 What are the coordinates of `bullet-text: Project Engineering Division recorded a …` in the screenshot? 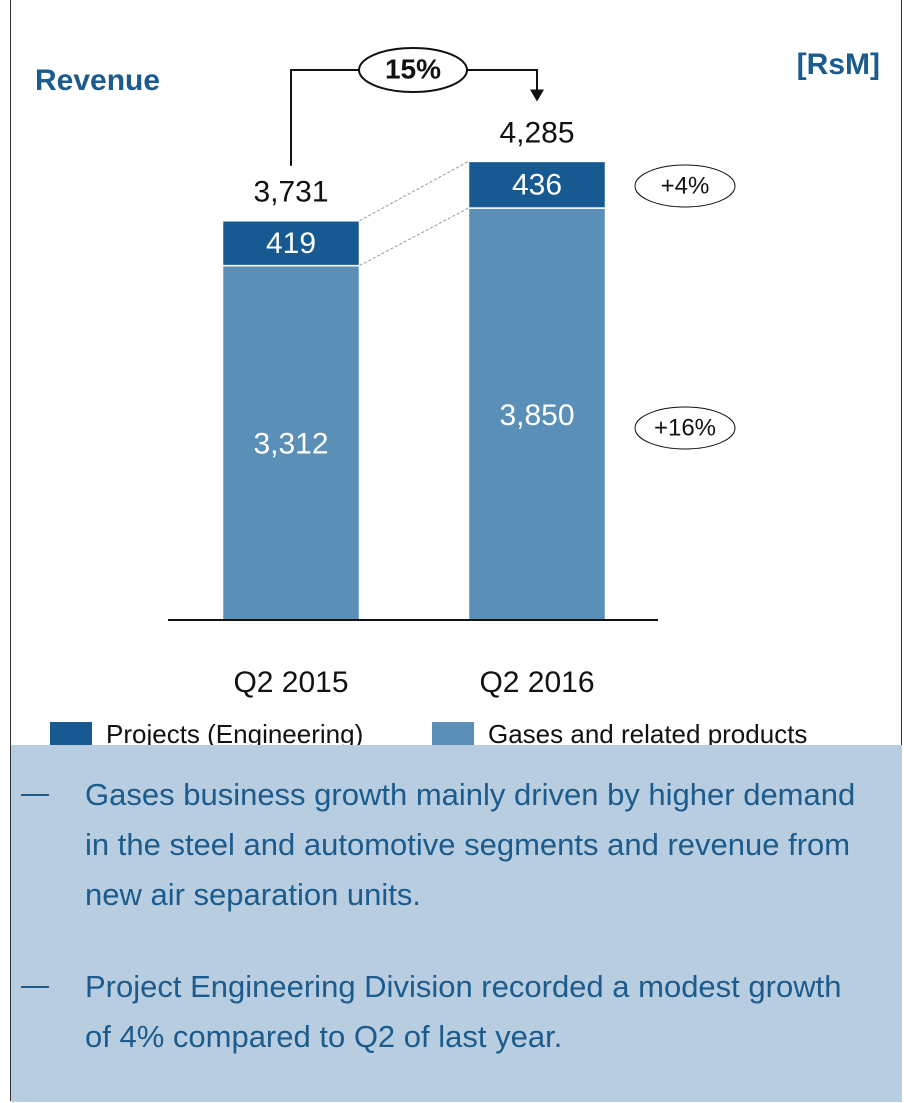 It's located at (463, 1011).